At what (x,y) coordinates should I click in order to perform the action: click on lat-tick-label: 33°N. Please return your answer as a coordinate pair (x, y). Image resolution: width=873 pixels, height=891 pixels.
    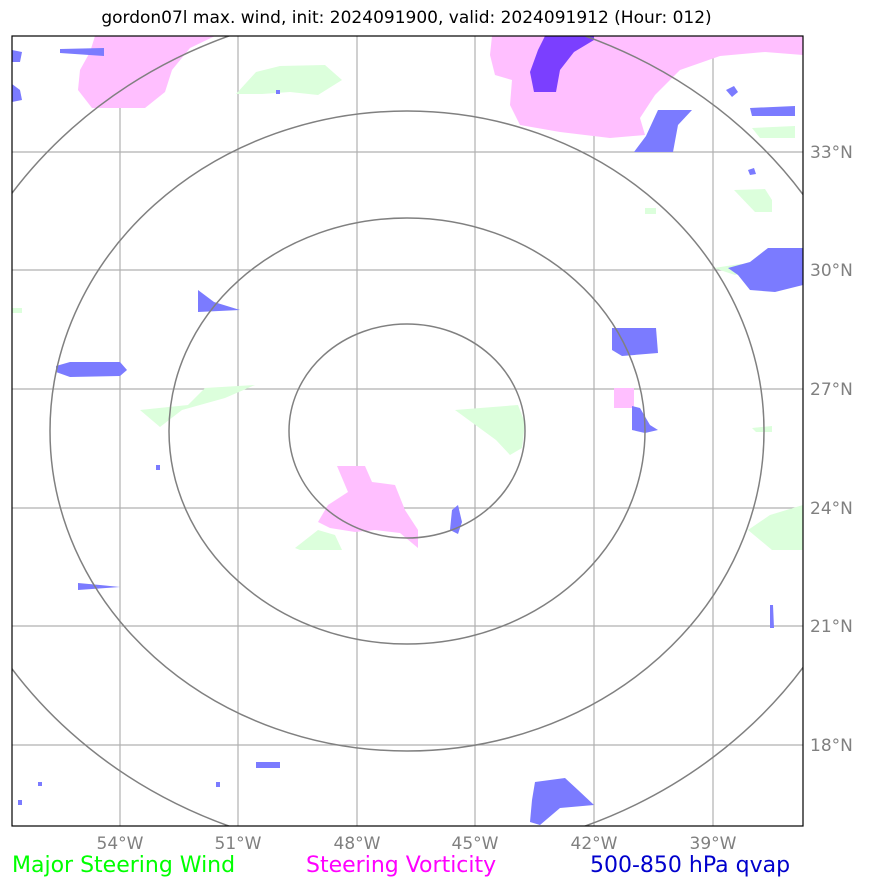
    Looking at the image, I should click on (831, 153).